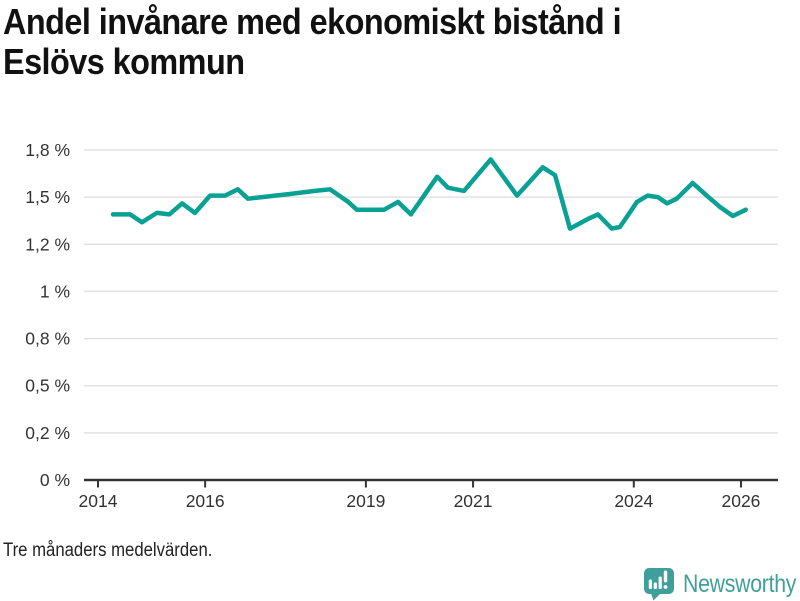 Image resolution: width=800 pixels, height=601 pixels. What do you see at coordinates (55, 291) in the screenshot?
I see `y-tick-label: 1 %` at bounding box center [55, 291].